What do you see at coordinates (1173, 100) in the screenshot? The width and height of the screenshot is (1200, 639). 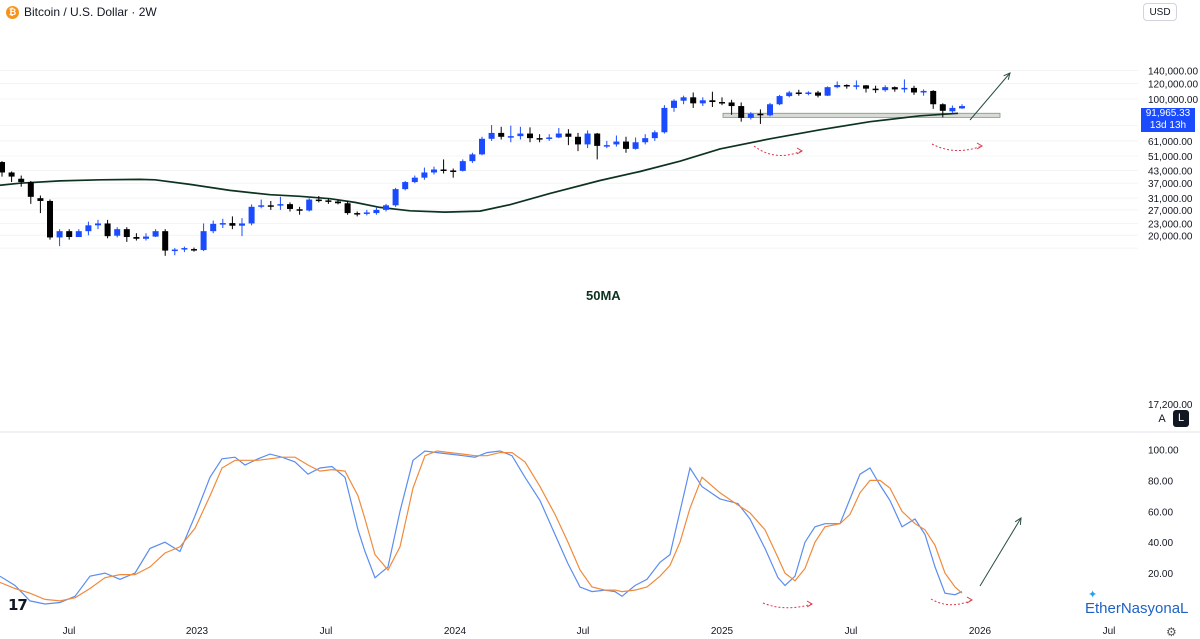 I see `price-axis-label: 100,000.00` at bounding box center [1173, 100].